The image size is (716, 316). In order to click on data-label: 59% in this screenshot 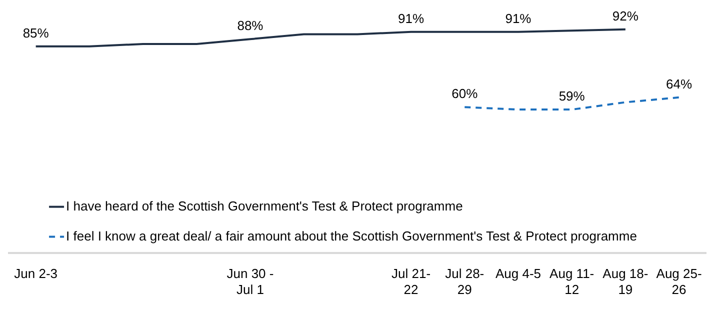, I will do `click(572, 96)`.